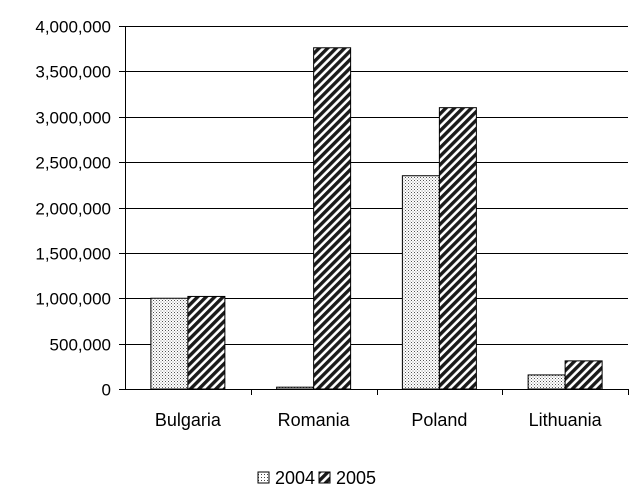 Image resolution: width=630 pixels, height=499 pixels. Describe the element at coordinates (566, 420) in the screenshot. I see `x-tick-label: Lithuania` at that location.